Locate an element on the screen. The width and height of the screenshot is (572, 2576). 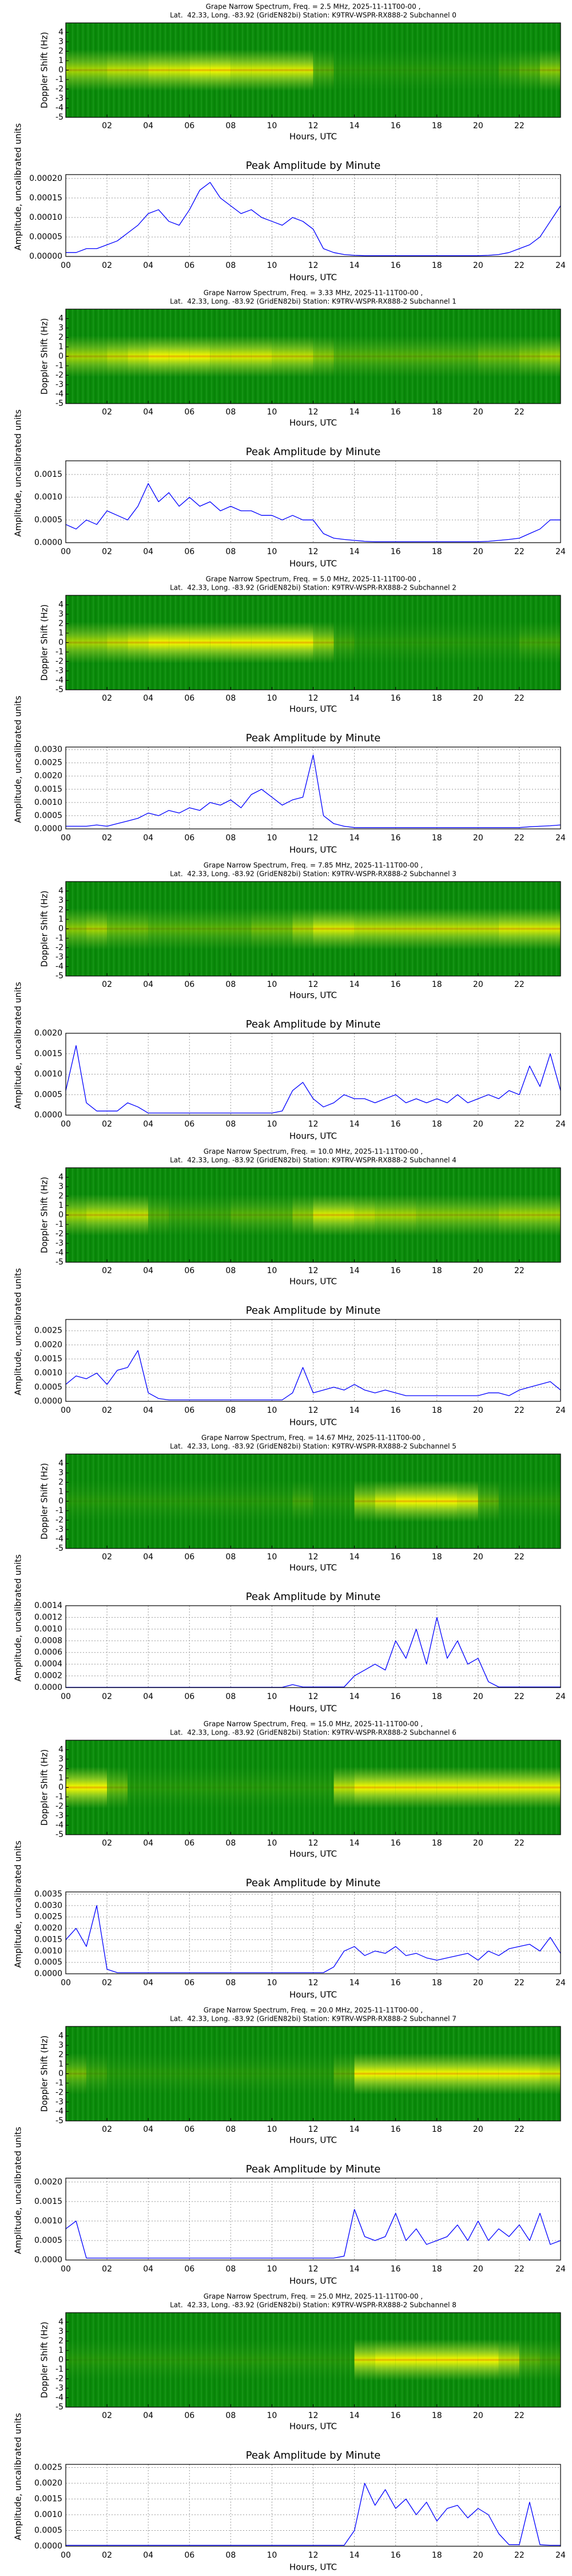
y-tick-label: 0.00000 is located at coordinates (45, 256).